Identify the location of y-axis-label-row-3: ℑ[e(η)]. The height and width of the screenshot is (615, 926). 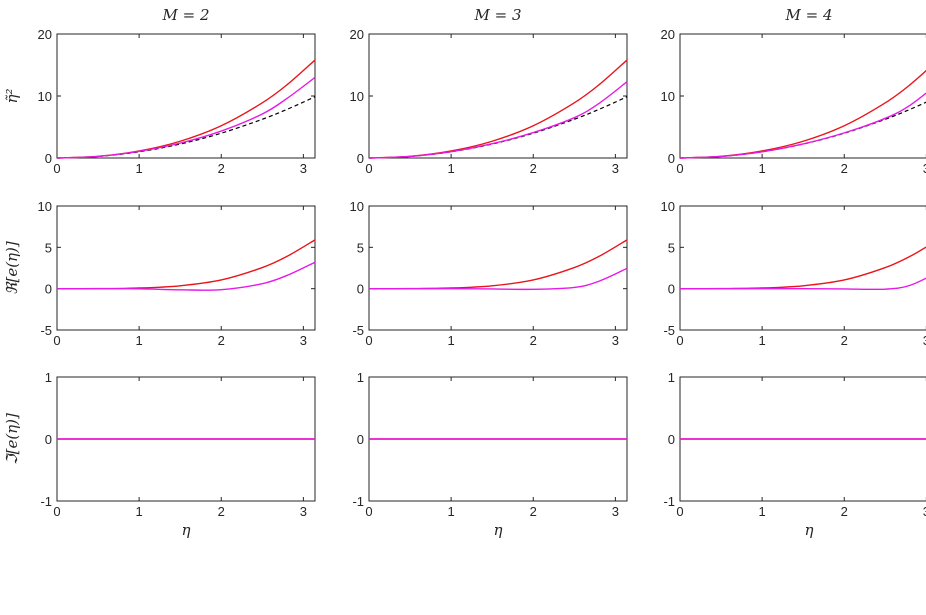
(12, 439).